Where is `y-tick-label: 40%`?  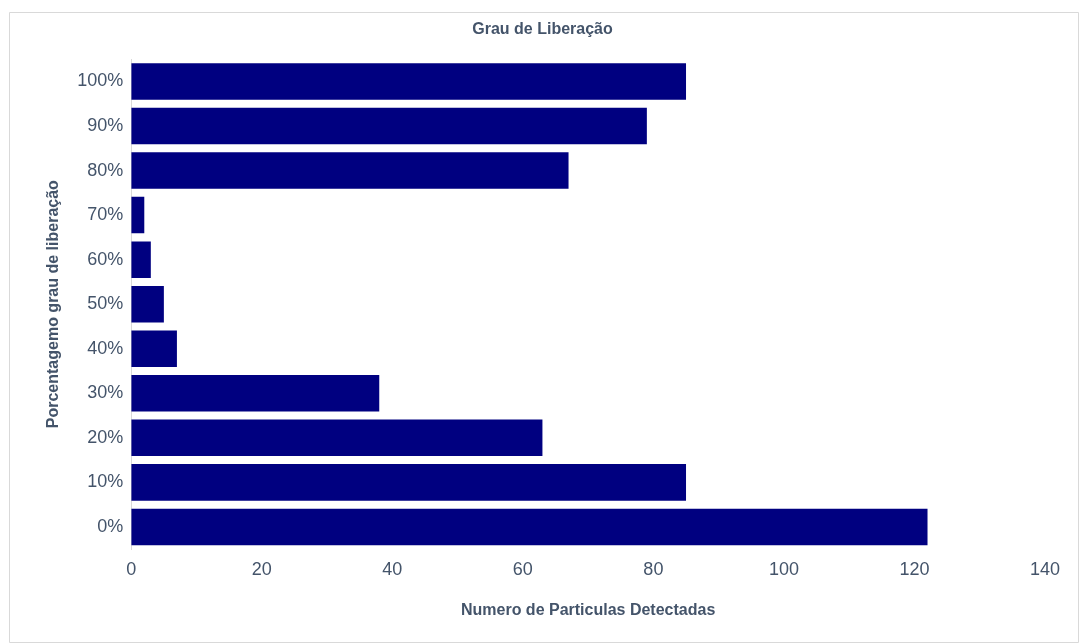
y-tick-label: 40% is located at coordinates (105, 347).